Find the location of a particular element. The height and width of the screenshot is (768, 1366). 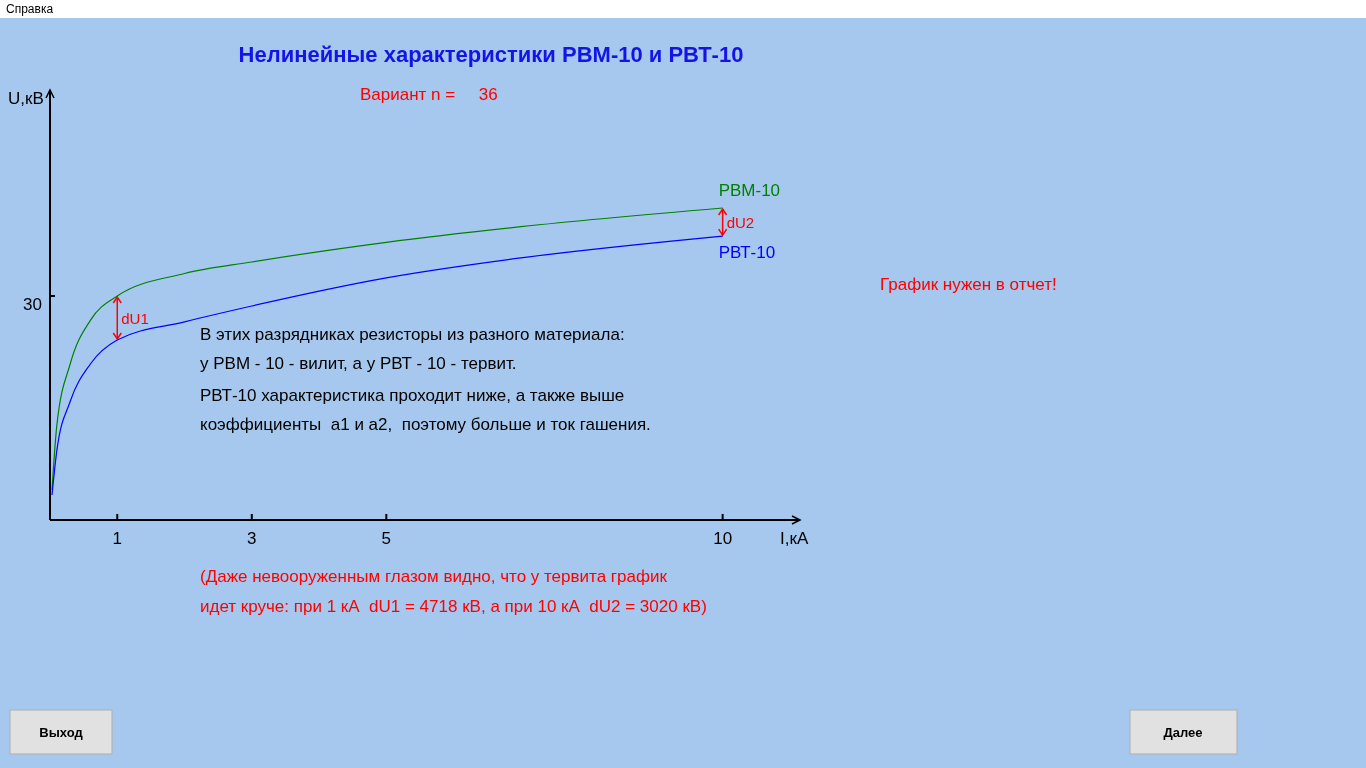

x-tick-label: 1 is located at coordinates (117, 538).